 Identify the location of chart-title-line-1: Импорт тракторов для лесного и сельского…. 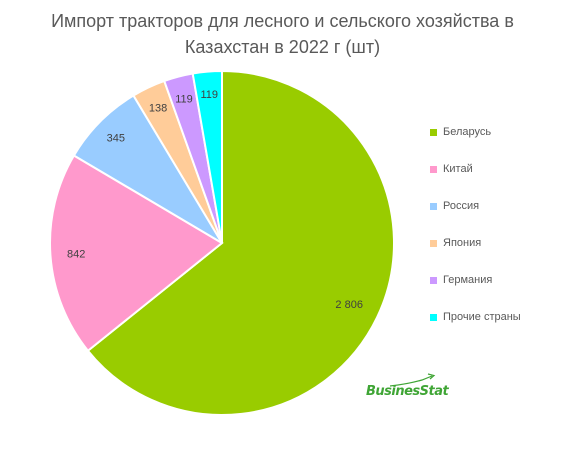
(282, 21).